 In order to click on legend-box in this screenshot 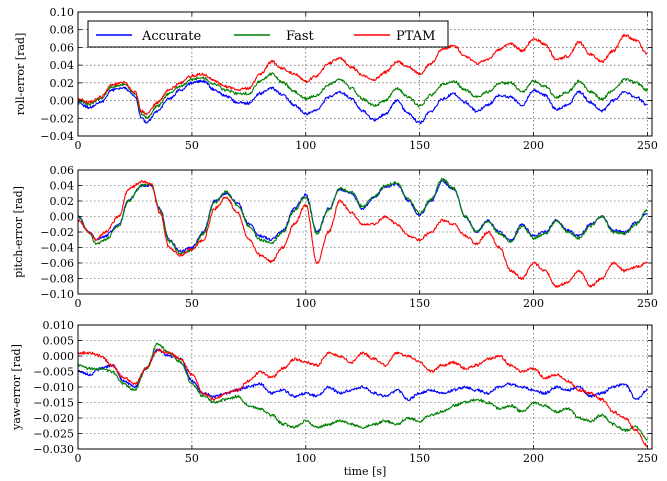, I will do `click(268, 34)`.